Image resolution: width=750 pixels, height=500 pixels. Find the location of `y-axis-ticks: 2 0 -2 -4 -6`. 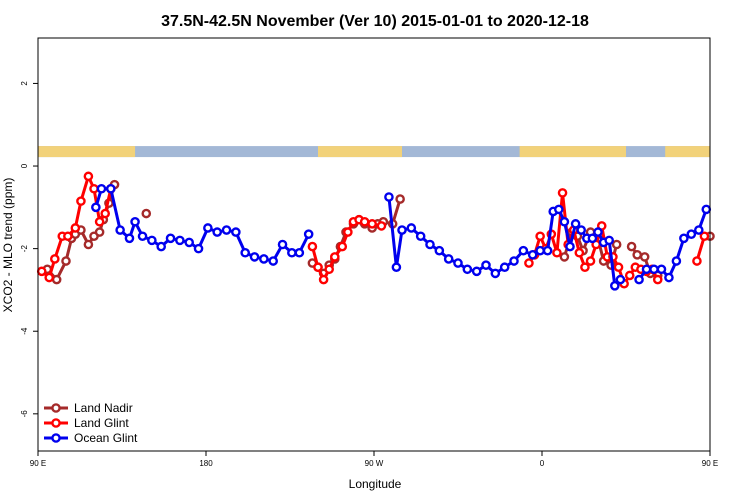

y-axis-ticks: 2 0 -2 -4 -6 is located at coordinates (29, 249).